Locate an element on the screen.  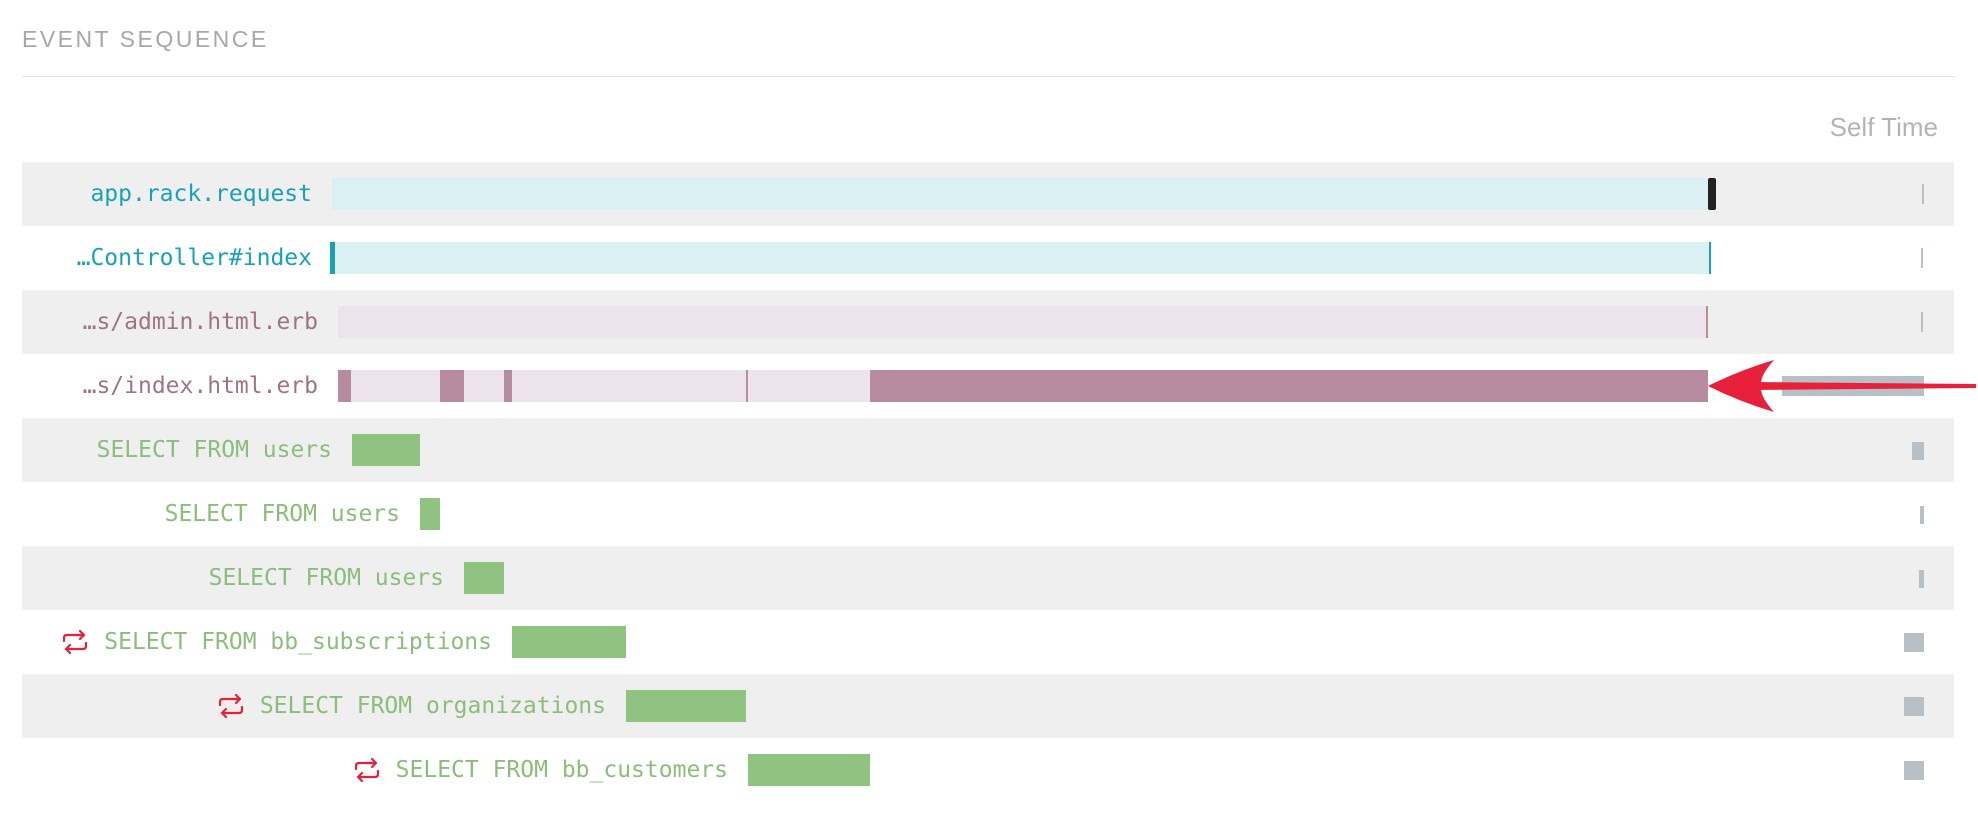
self-time-header: Self Time is located at coordinates (1883, 127).